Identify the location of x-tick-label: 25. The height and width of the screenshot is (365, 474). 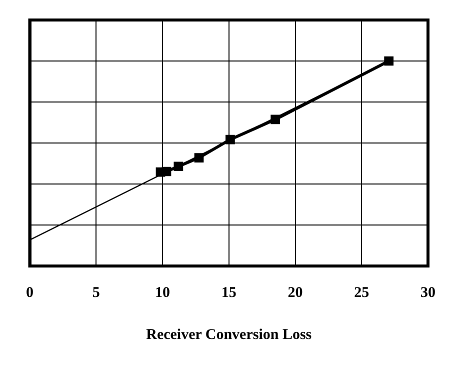
(362, 292).